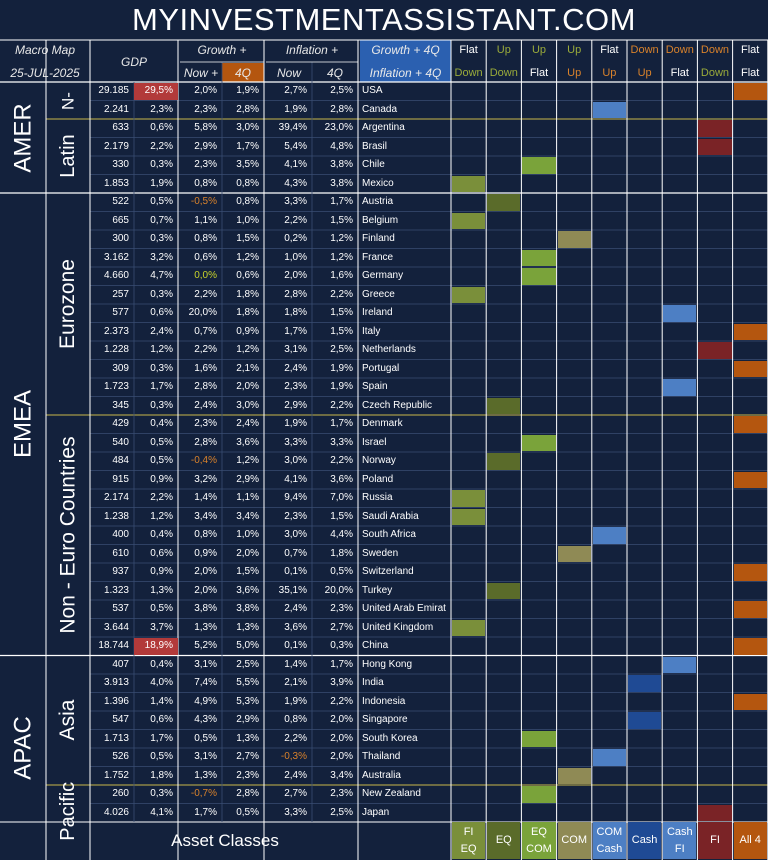 The image size is (768, 860). What do you see at coordinates (384, 701) in the screenshot?
I see `country-name: Indonesia` at bounding box center [384, 701].